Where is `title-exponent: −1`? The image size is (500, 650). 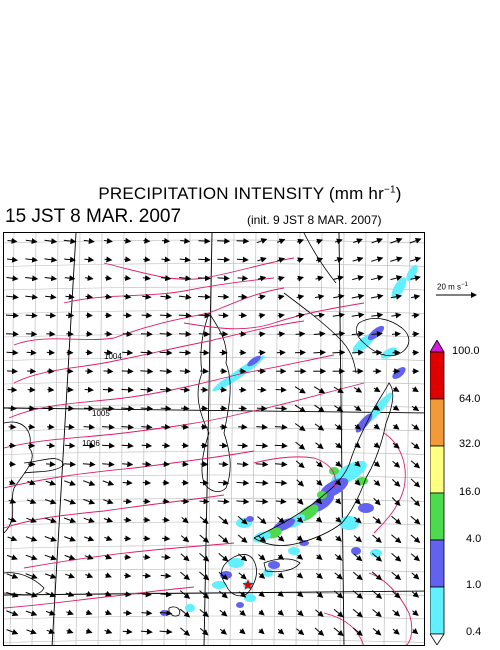
title-exponent: −1 is located at coordinates (389, 190).